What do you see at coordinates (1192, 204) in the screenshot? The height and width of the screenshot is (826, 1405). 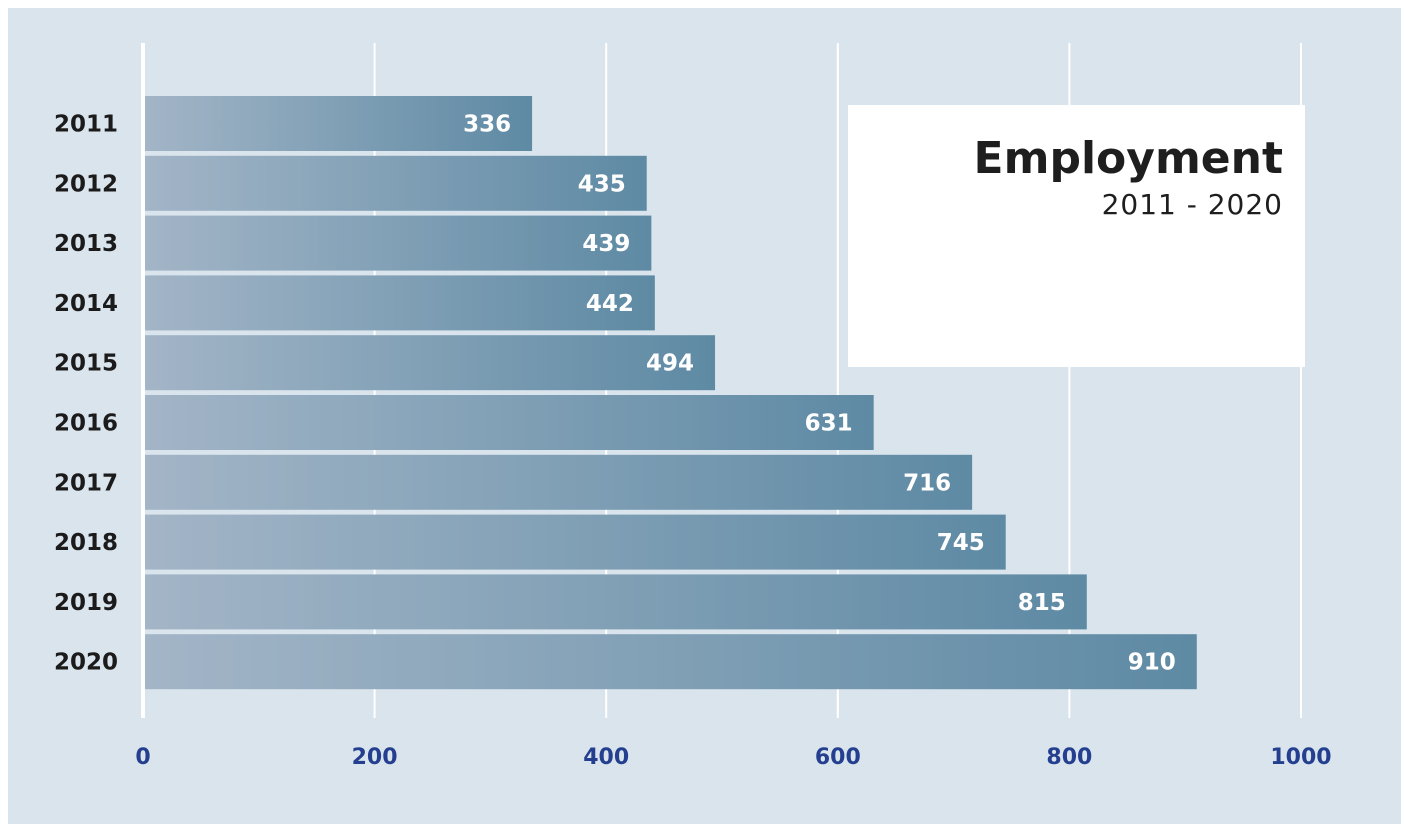 I see `chart-subtitle: 2011 - 2020` at bounding box center [1192, 204].